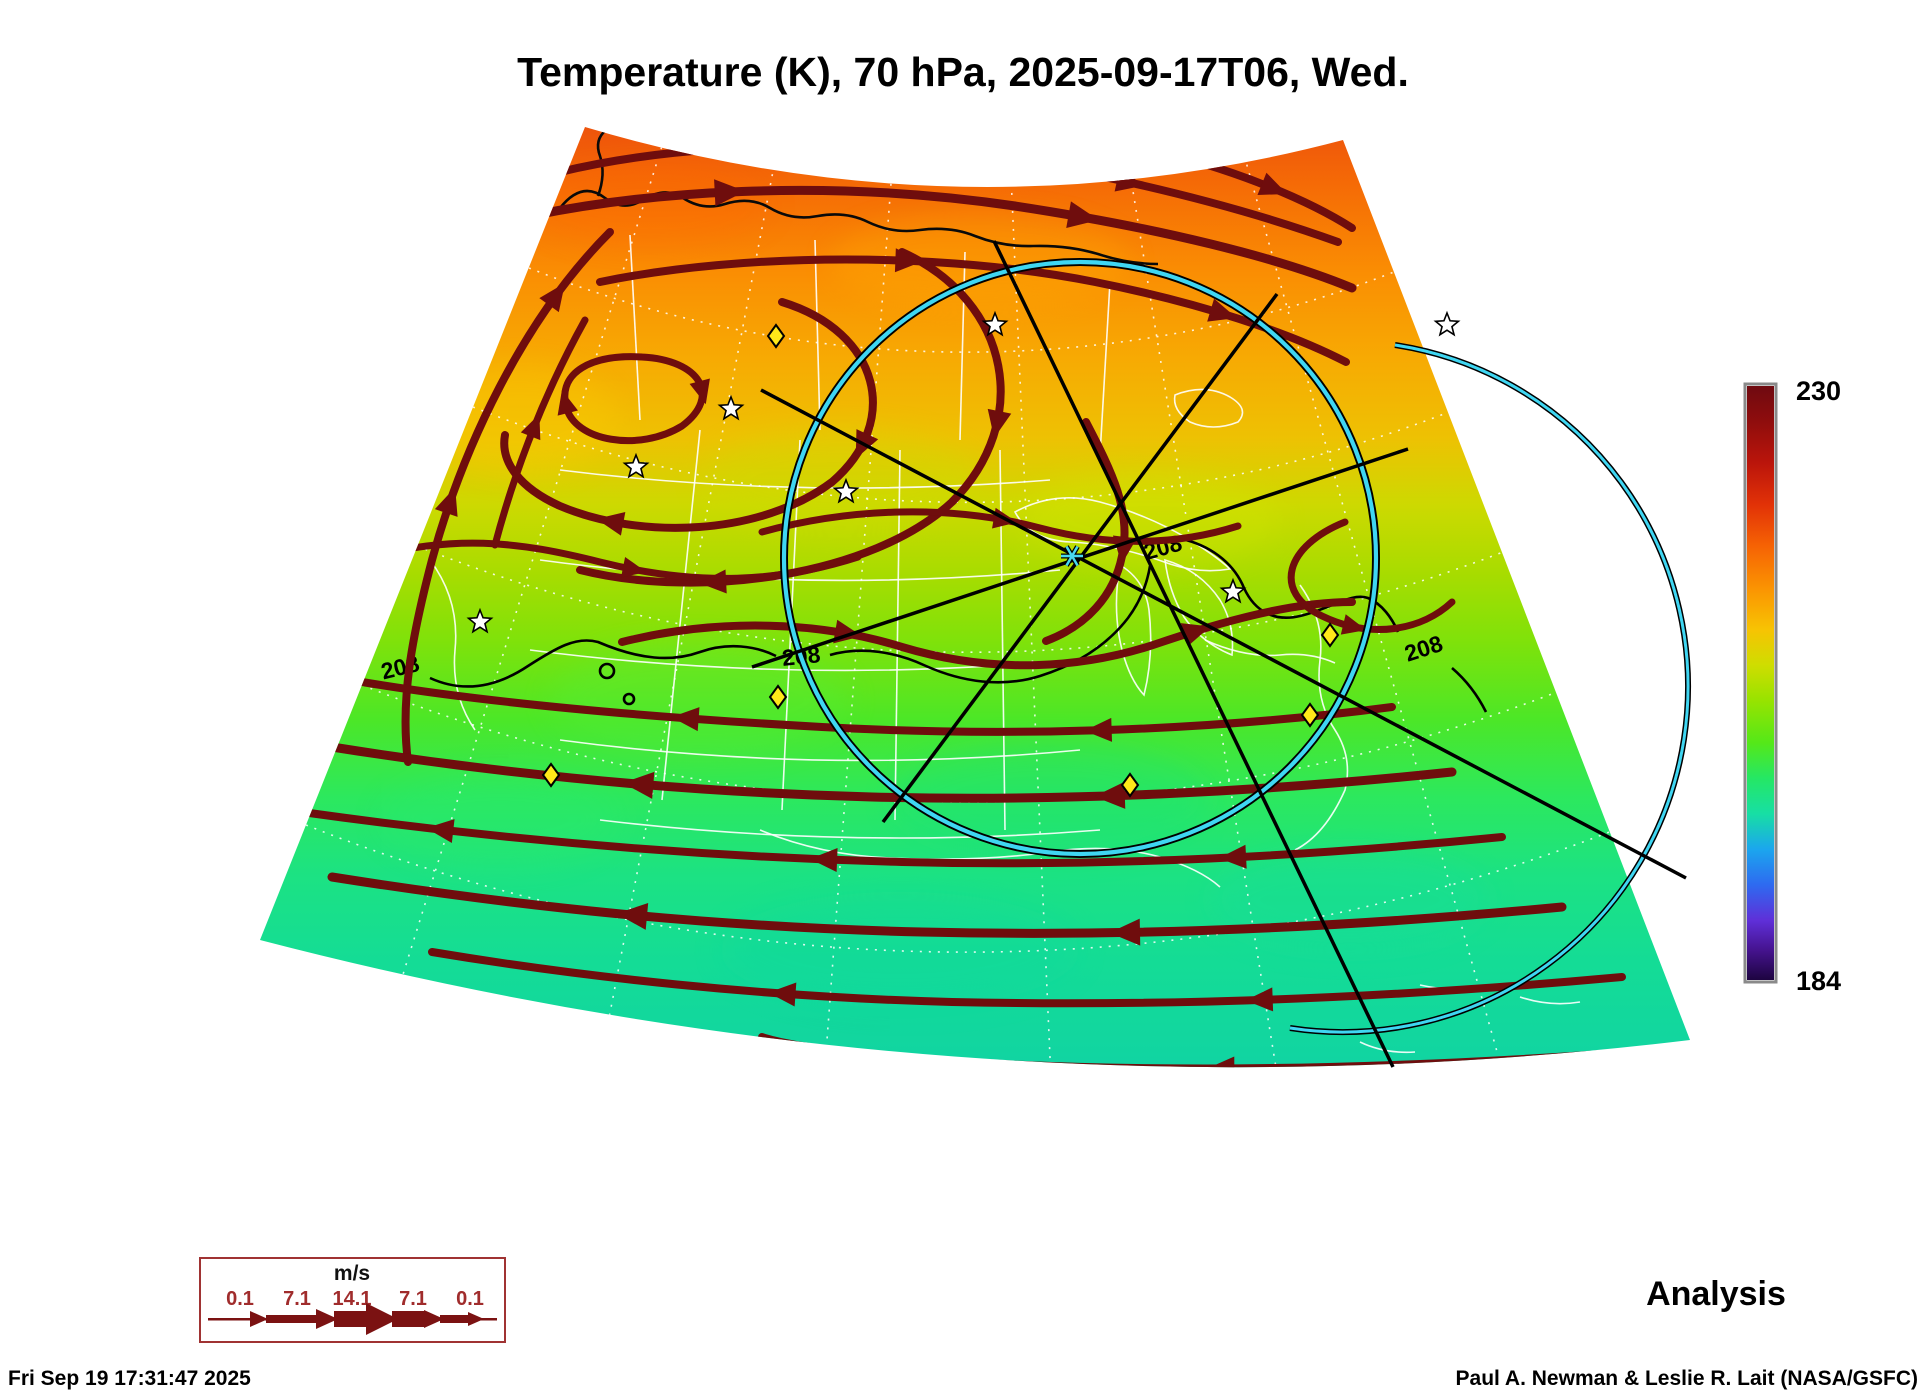 This screenshot has width=1926, height=1394. I want to click on site-center-asterisk, so click(1072, 556).